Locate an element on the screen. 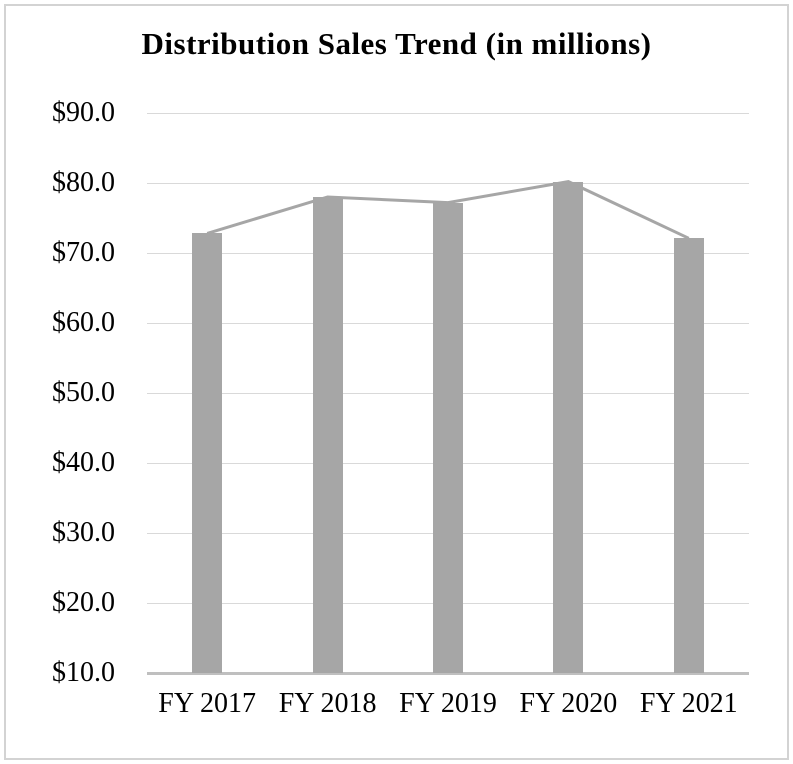  bar-fy-2019 is located at coordinates (448, 437).